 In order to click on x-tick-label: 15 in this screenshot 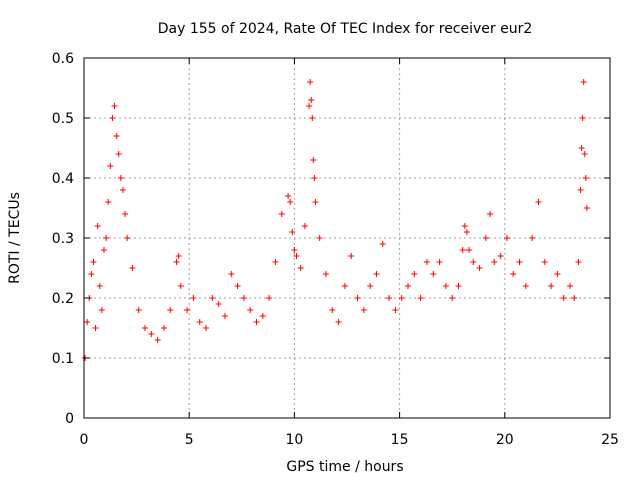, I will do `click(400, 440)`.